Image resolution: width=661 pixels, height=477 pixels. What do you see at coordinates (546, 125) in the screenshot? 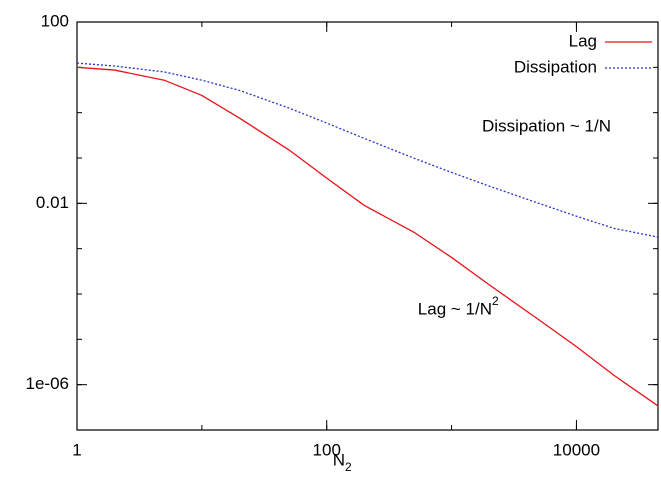
I see `annotation: Dissipation ~ 1/N` at bounding box center [546, 125].